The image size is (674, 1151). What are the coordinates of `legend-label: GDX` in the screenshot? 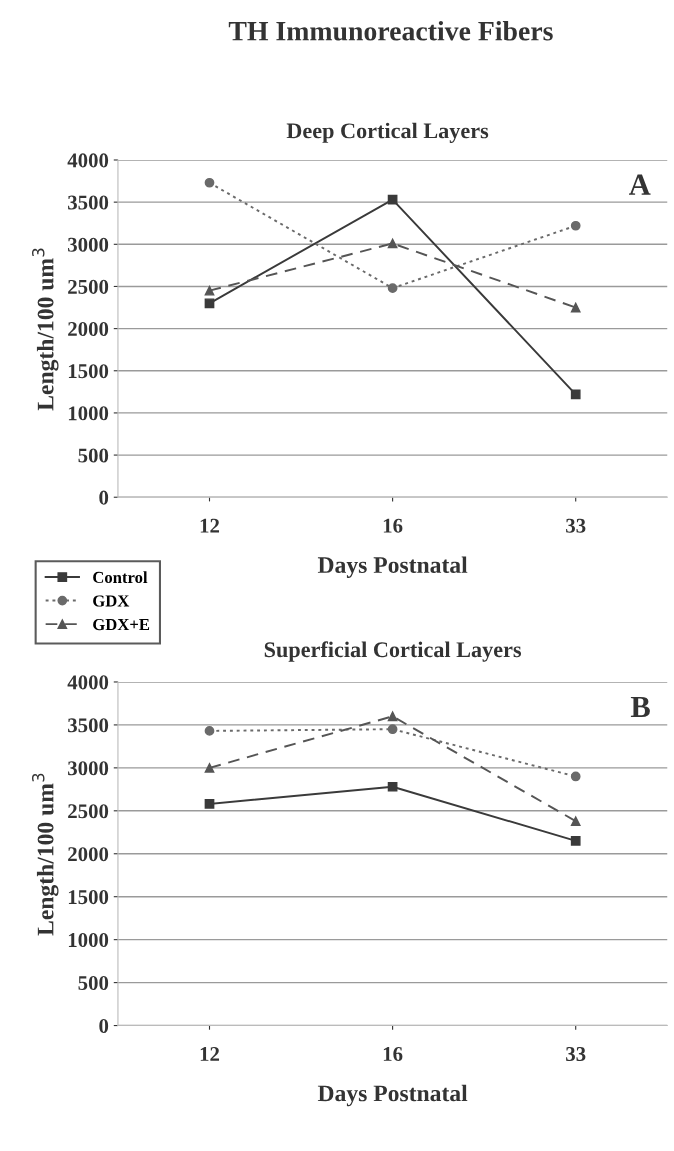 It's located at (111, 601).